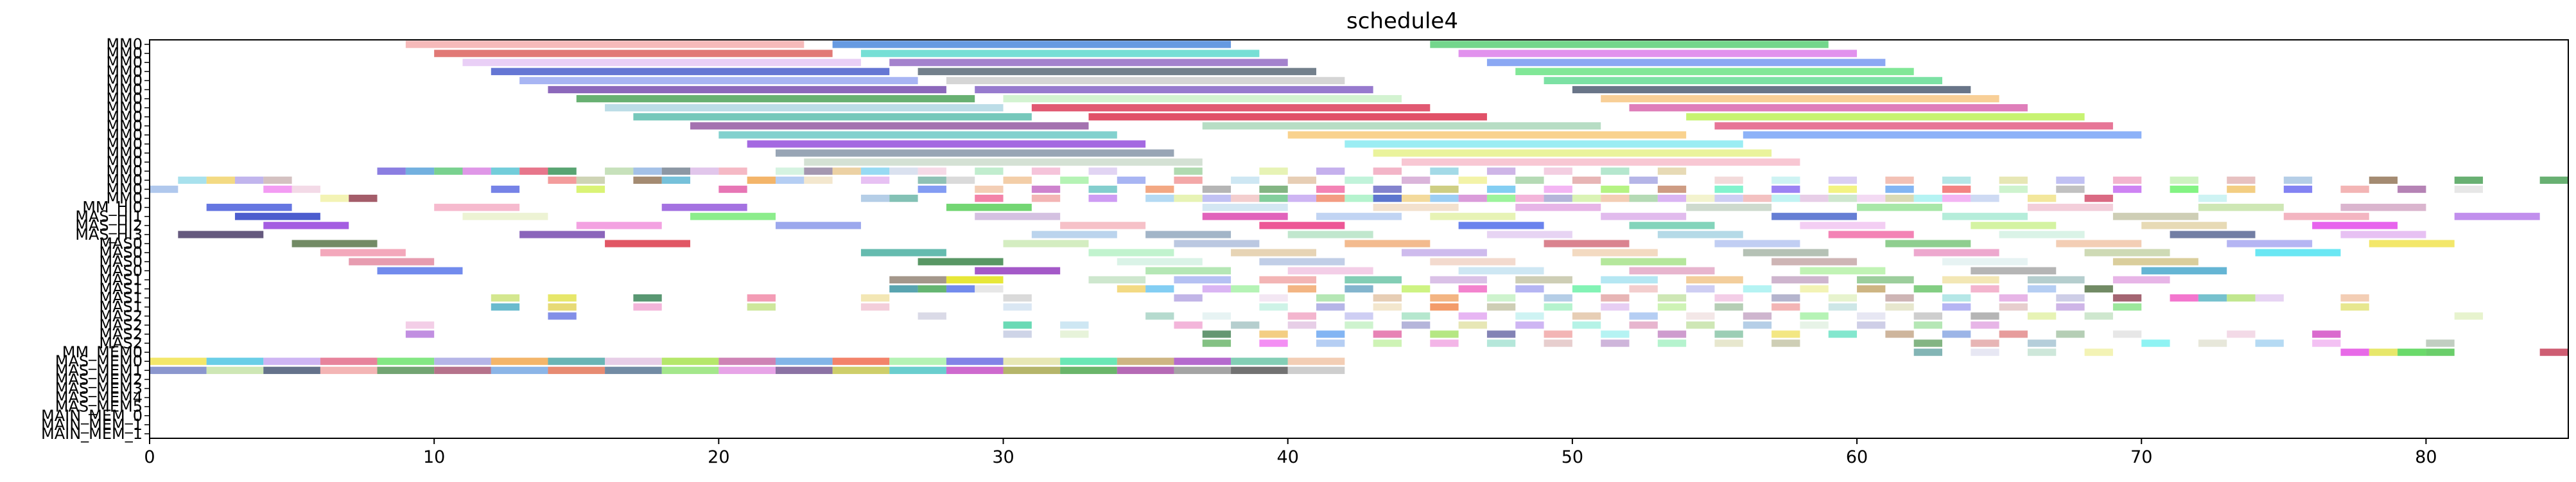 The image size is (2576, 482). What do you see at coordinates (109, 226) in the screenshot?
I see `y-tick-label: MAS_HI2` at bounding box center [109, 226].